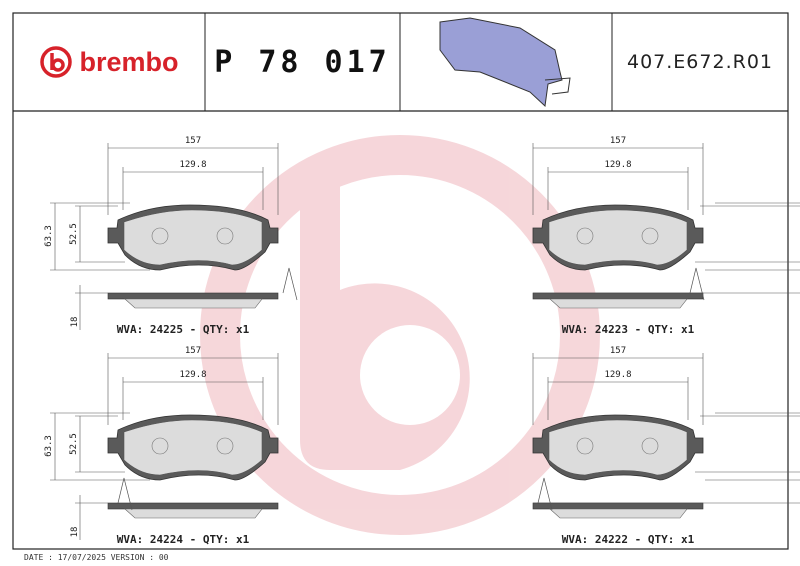 The image size is (800, 566). What do you see at coordinates (302, 62) in the screenshot?
I see `part-number: P 78 017` at bounding box center [302, 62].